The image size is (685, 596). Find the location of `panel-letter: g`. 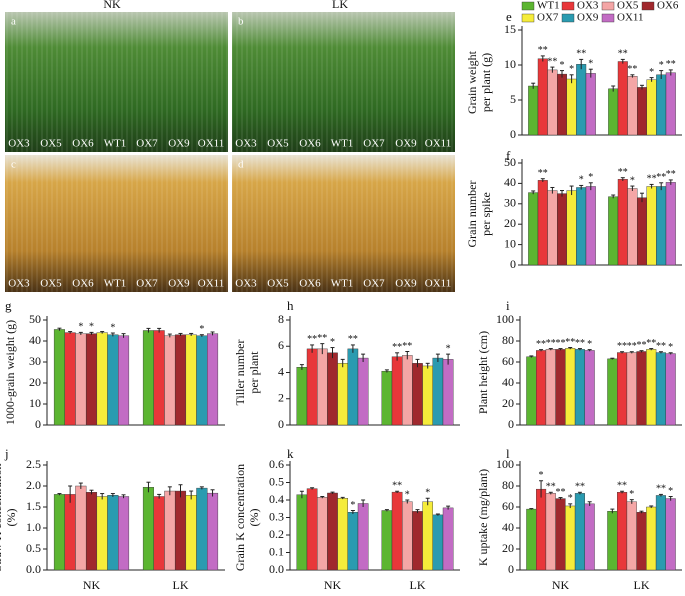

panel-letter: g is located at coordinates (8, 305).